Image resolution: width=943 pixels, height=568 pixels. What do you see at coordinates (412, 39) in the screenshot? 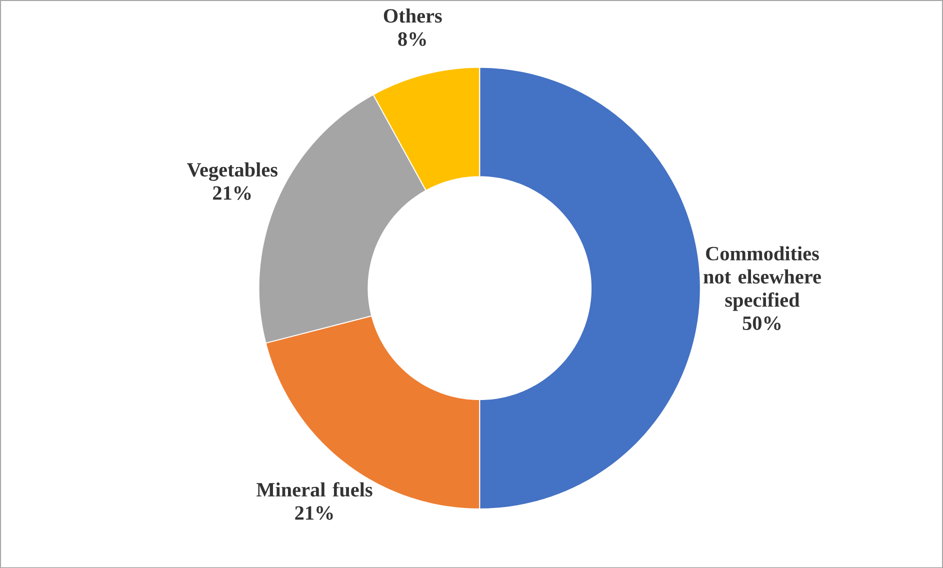
I see `data-label: 8%` at bounding box center [412, 39].